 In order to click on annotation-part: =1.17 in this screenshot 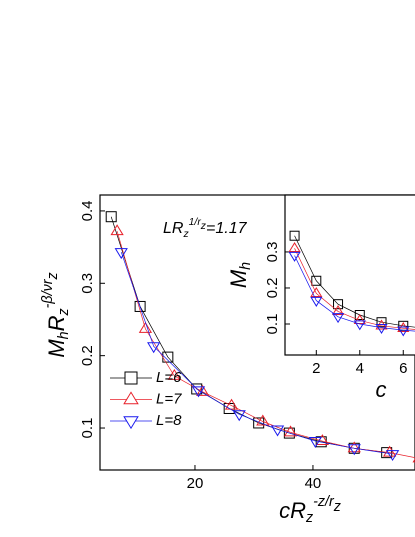, I will do `click(227, 228)`.